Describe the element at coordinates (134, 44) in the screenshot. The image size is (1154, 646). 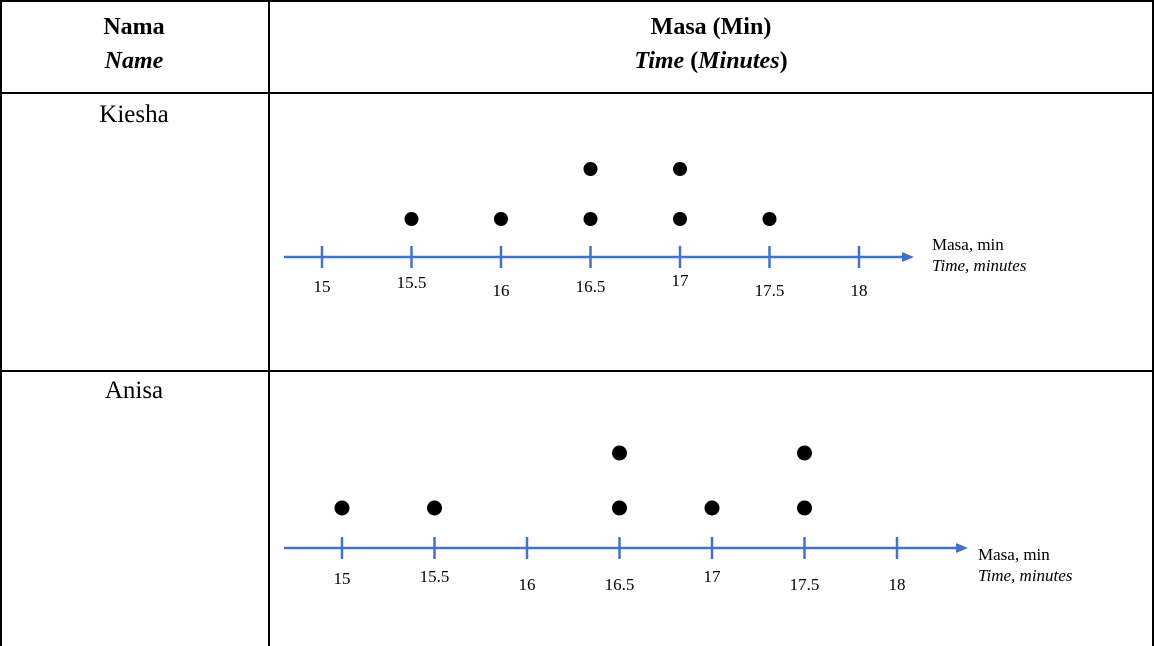
I see `header-name: Nama Name` at that location.